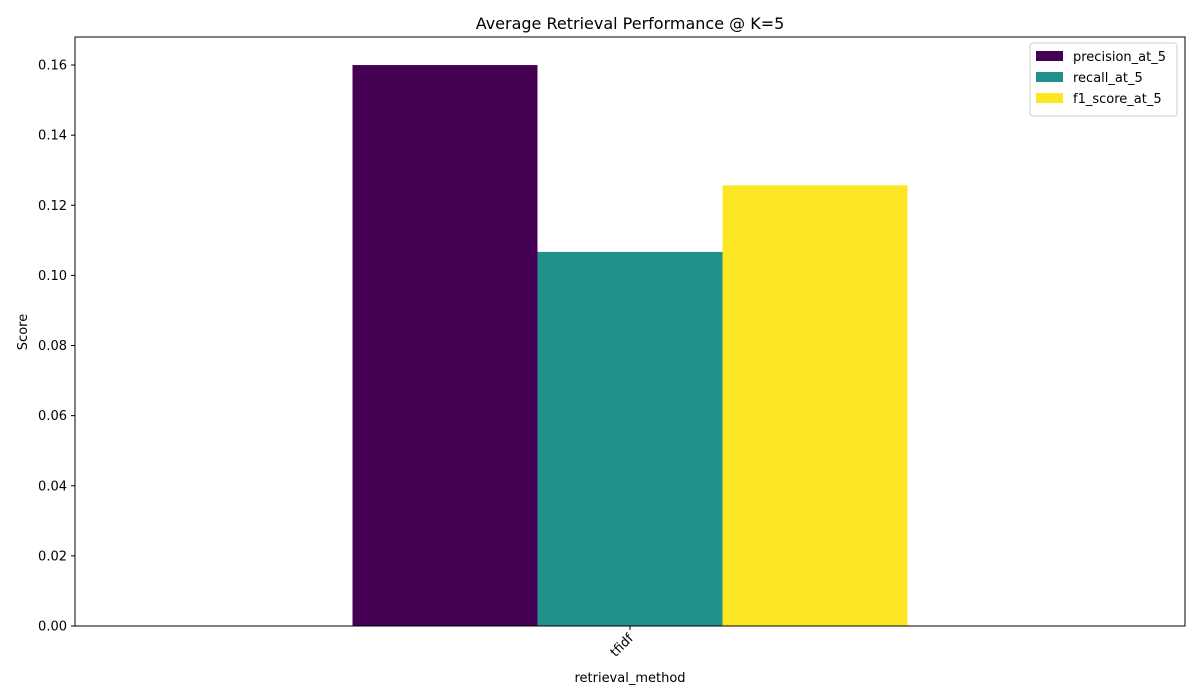  I want to click on legend-label-precision_at_5: precision_at_5, so click(1119, 57).